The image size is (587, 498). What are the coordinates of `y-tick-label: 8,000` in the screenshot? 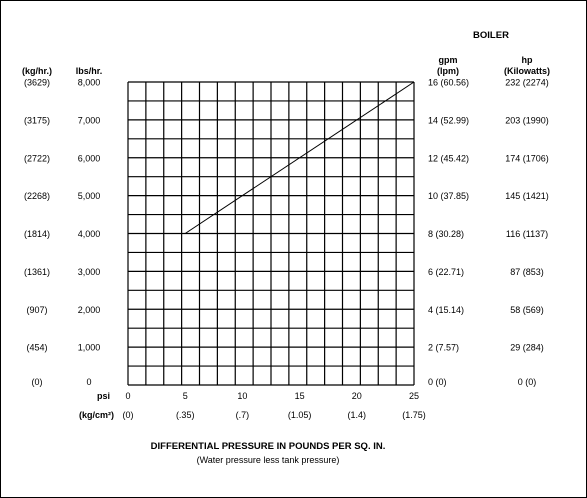 It's located at (89, 83).